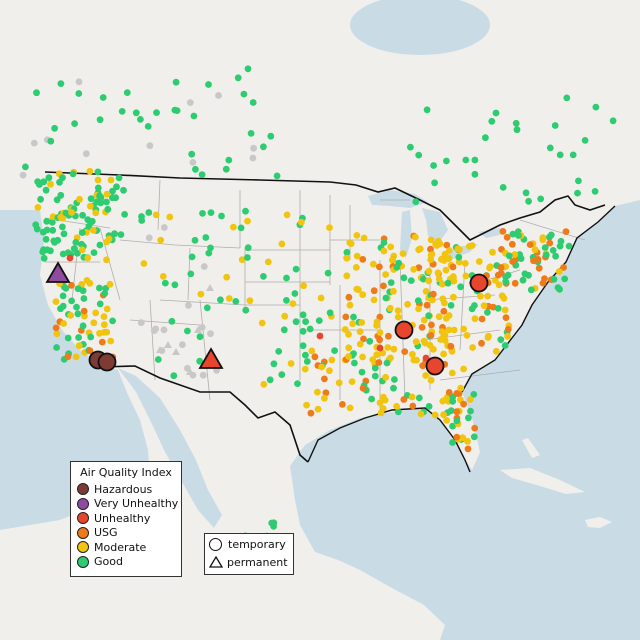  What do you see at coordinates (215, 544) in the screenshot?
I see `circle-icon` at bounding box center [215, 544].